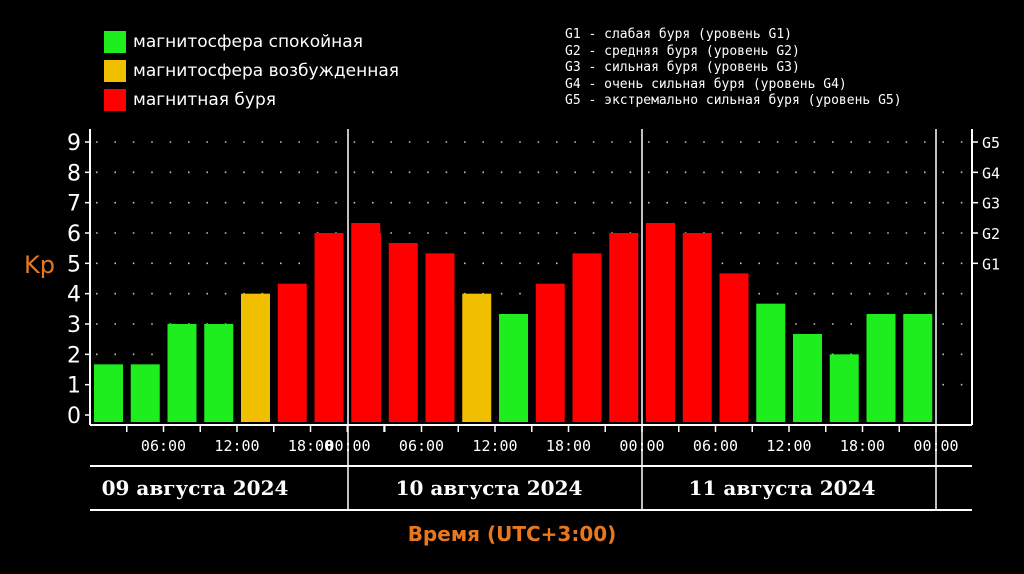 The image size is (1024, 574). Describe the element at coordinates (991, 234) in the screenshot. I see `g-level-label: G2` at that location.